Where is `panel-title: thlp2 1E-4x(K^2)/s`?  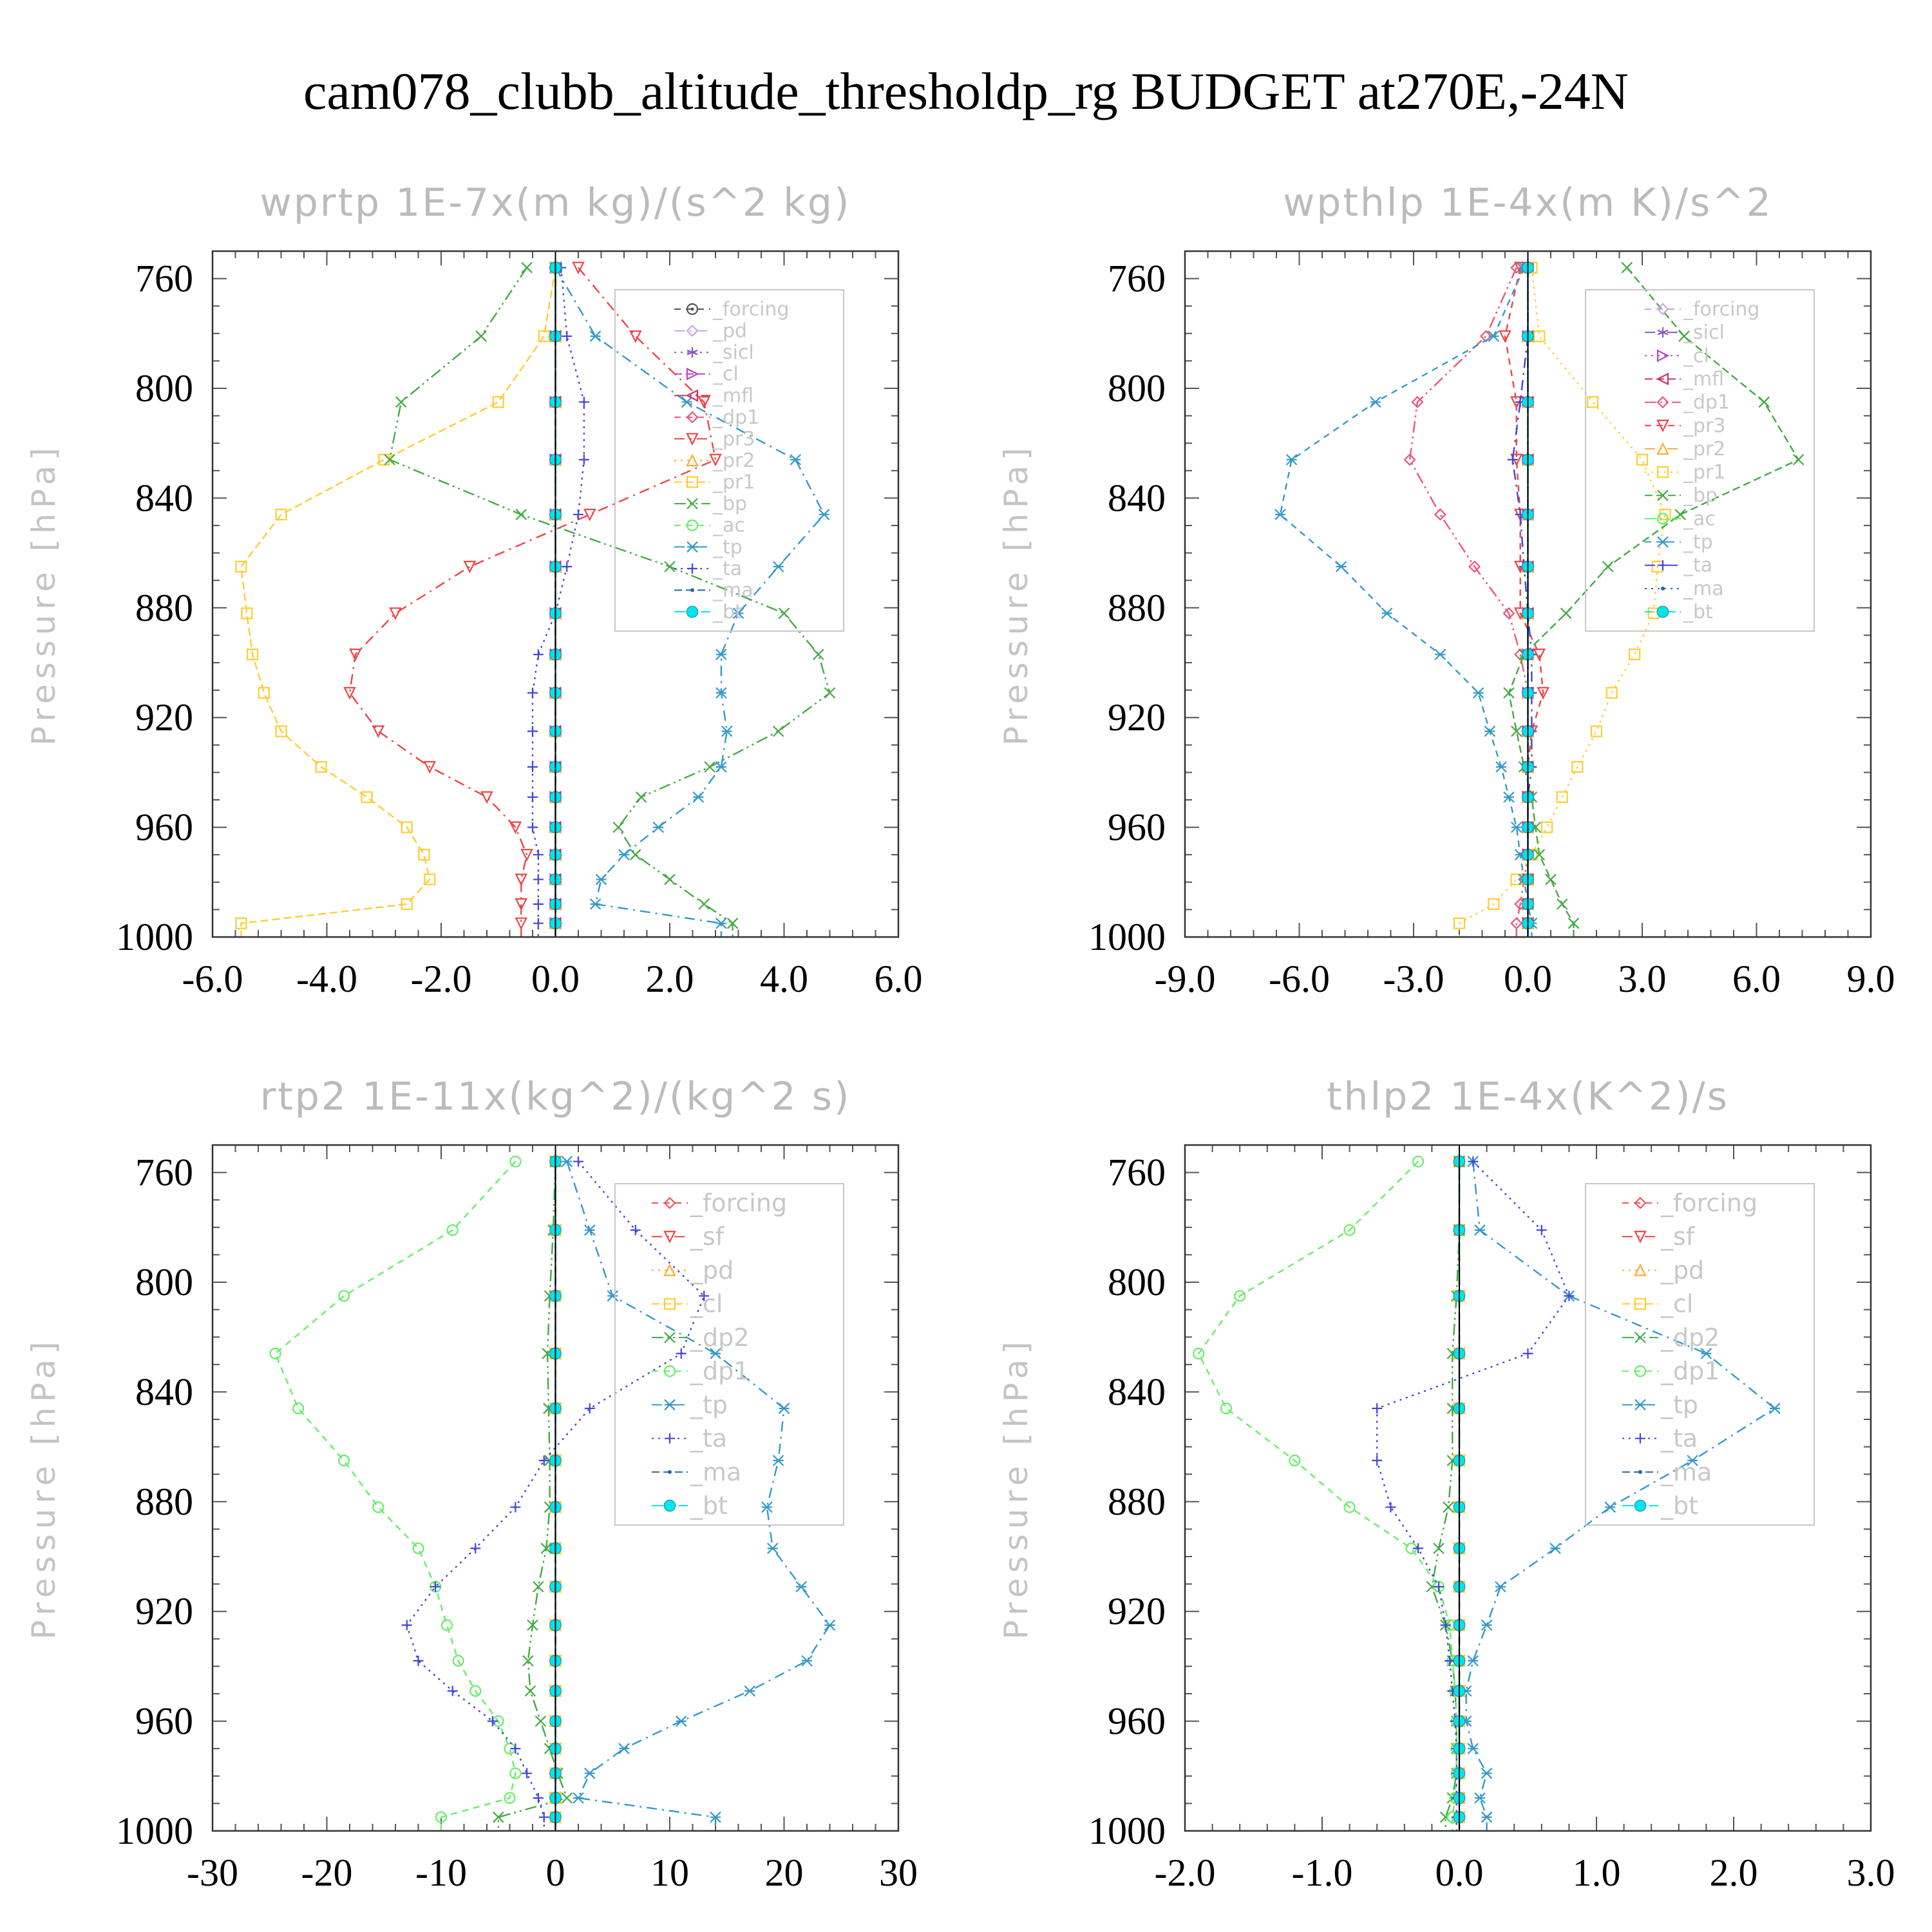
panel-title: thlp2 1E-4x(K^2)/s is located at coordinates (1528, 1096).